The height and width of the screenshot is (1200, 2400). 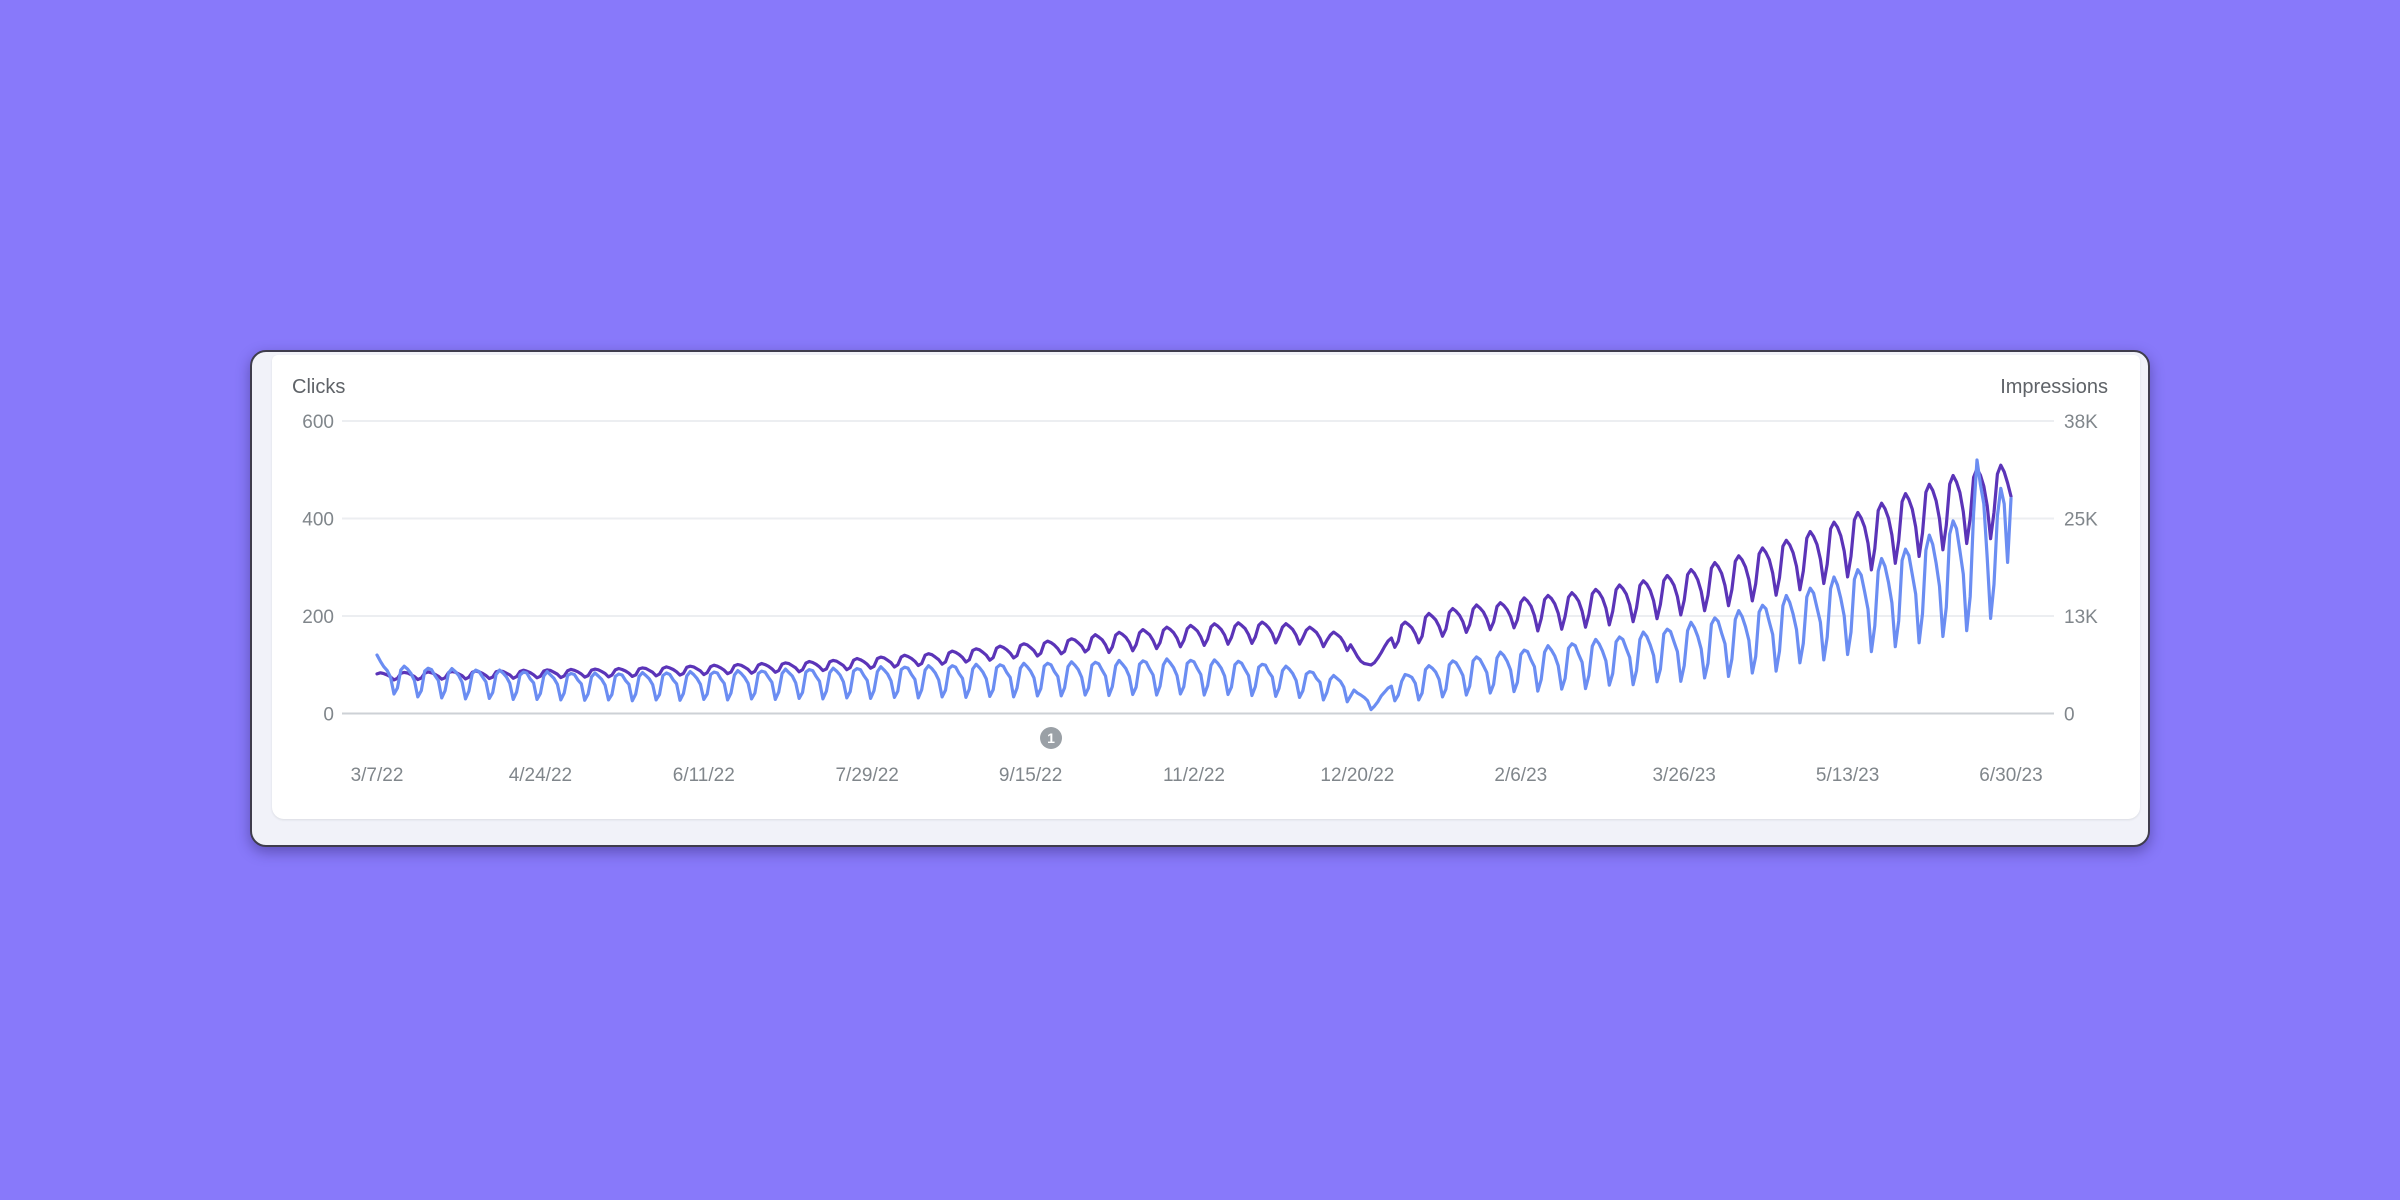 What do you see at coordinates (866, 775) in the screenshot?
I see `x-axis-tick-label: 7/29/22` at bounding box center [866, 775].